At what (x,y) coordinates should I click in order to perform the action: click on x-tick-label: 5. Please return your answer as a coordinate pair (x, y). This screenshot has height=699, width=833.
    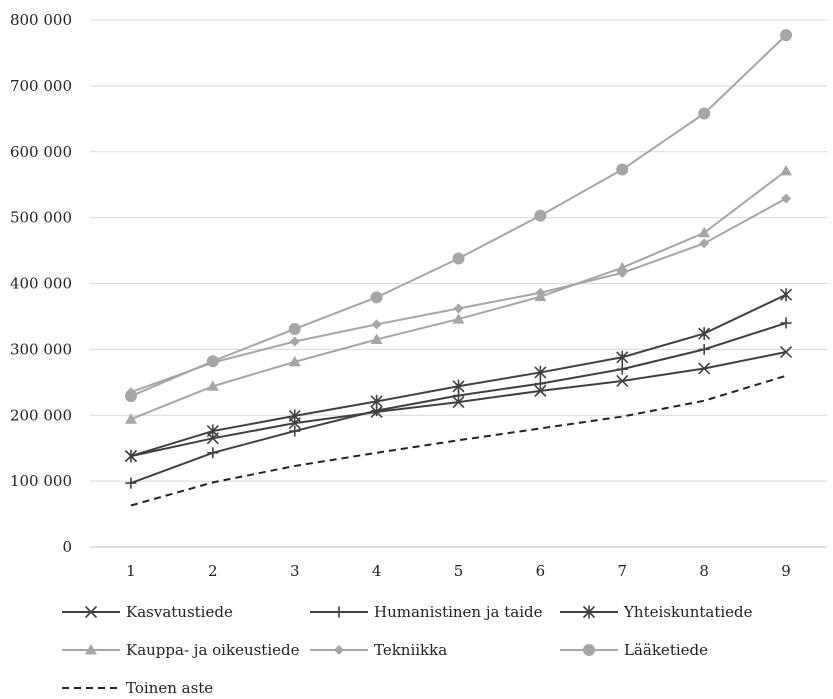
    Looking at the image, I should click on (459, 571).